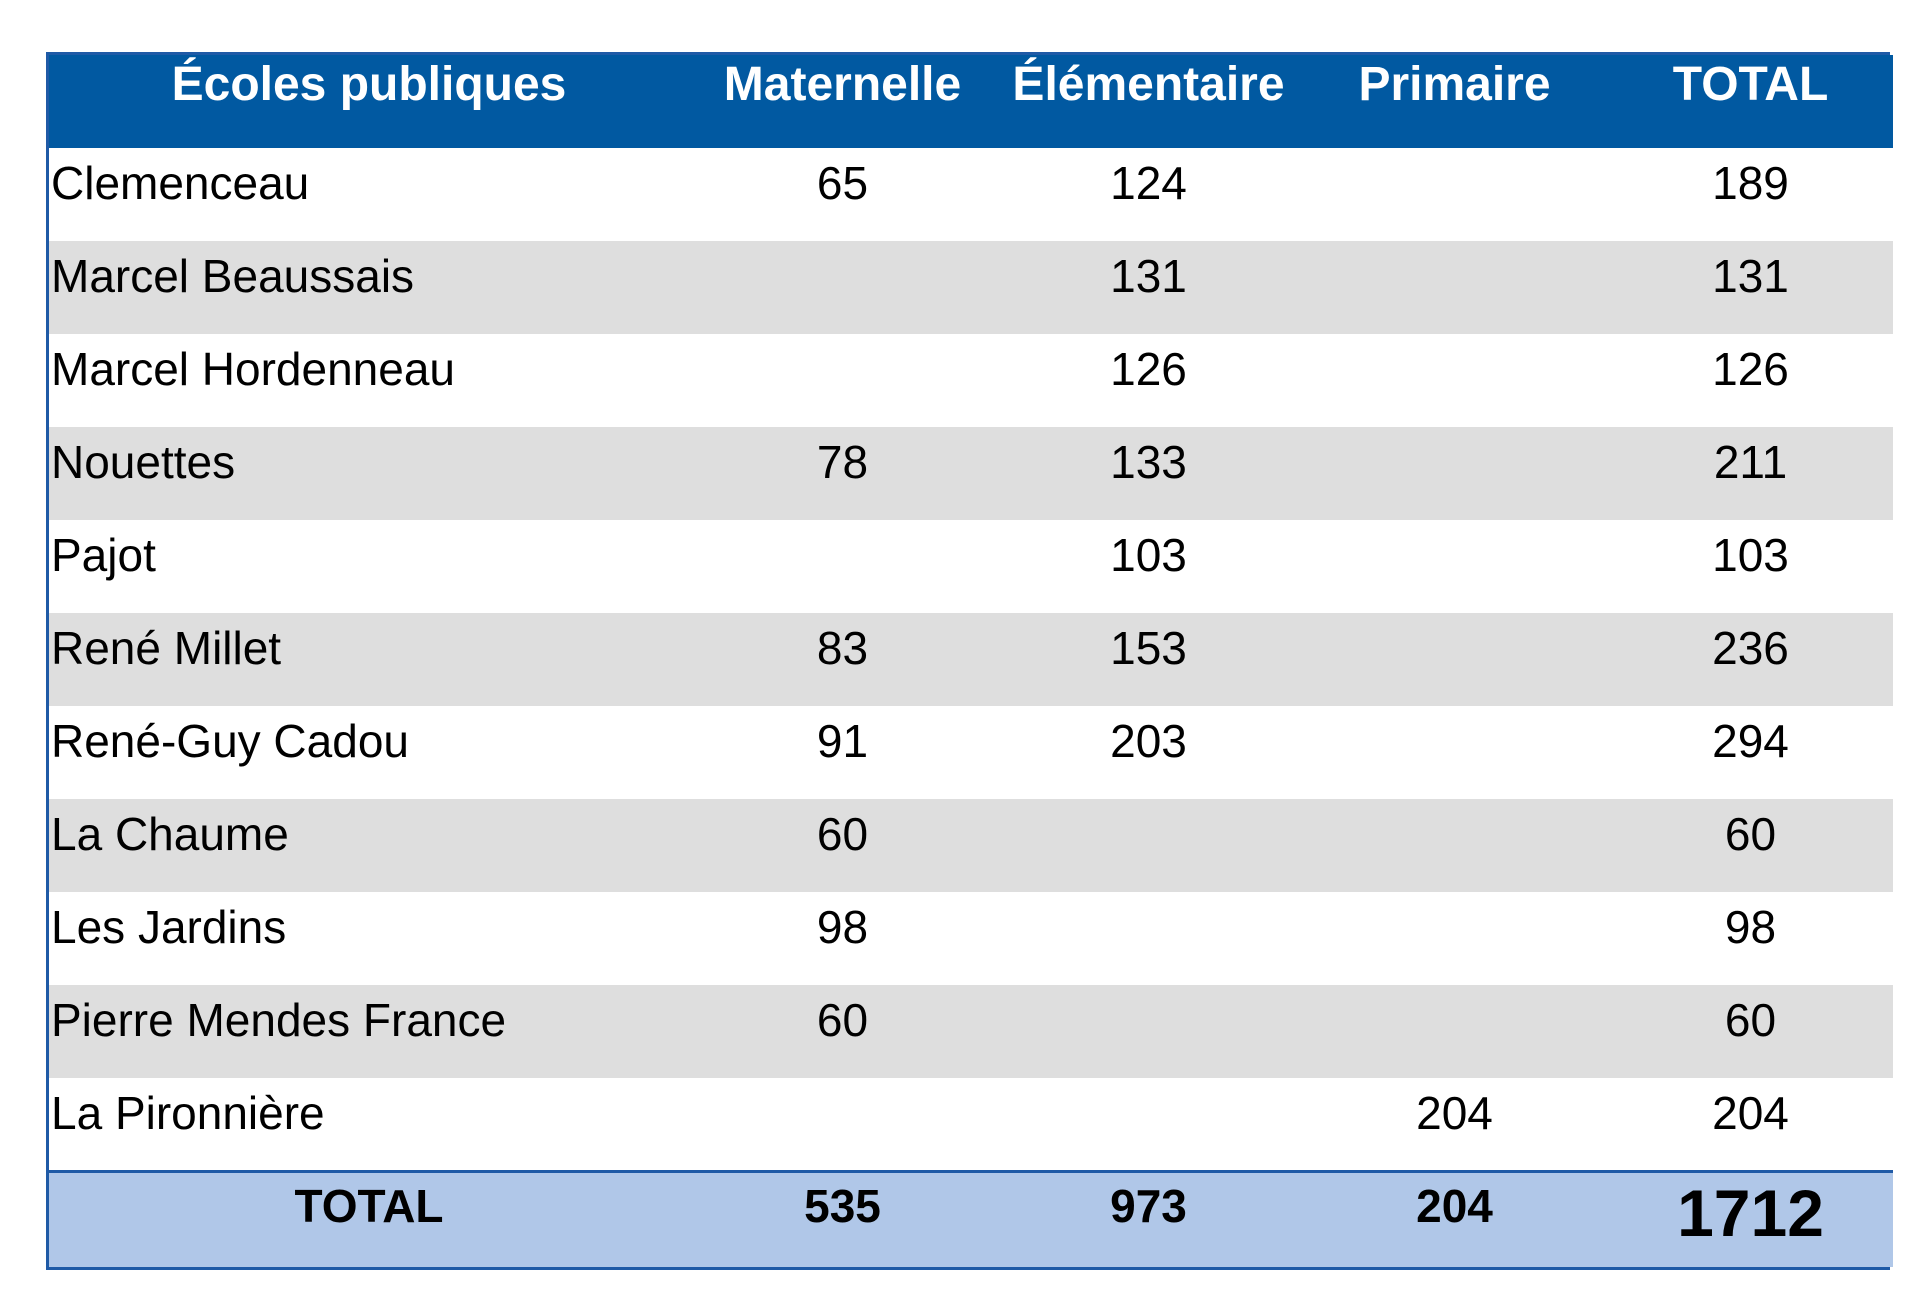 The width and height of the screenshot is (1930, 1312). Describe the element at coordinates (1750, 1113) in the screenshot. I see `total-cell: 204` at that location.